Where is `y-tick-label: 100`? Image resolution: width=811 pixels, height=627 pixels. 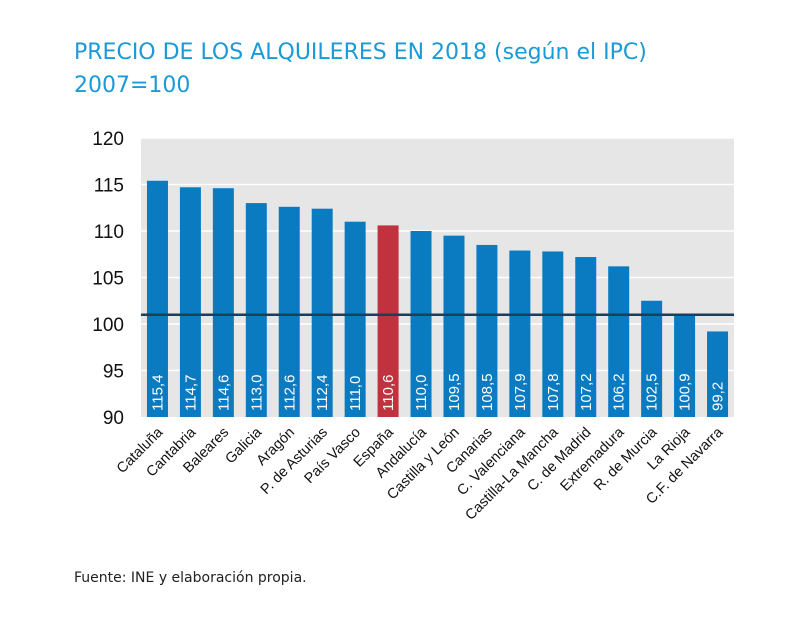
y-tick-label: 100 is located at coordinates (108, 325).